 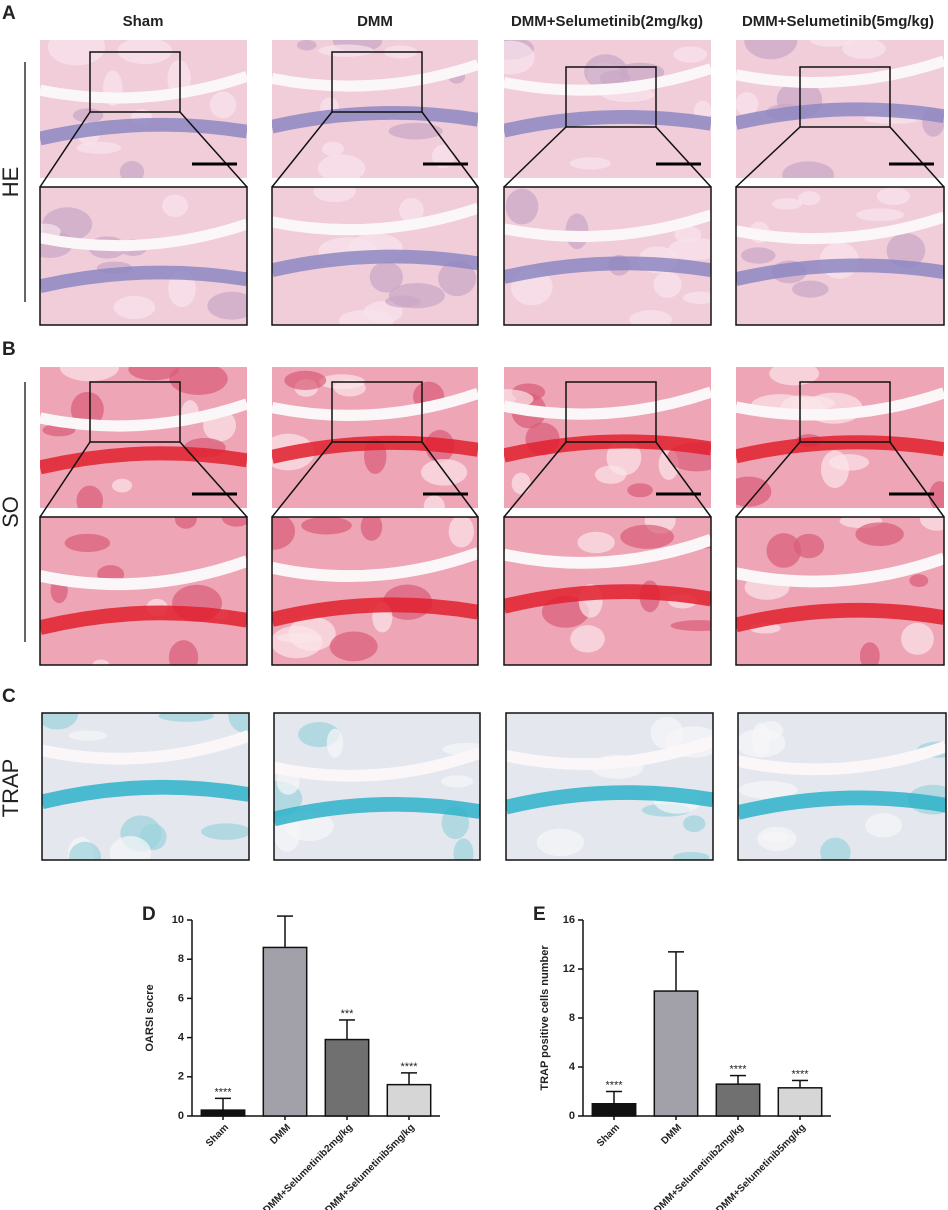 What do you see at coordinates (149, 914) in the screenshot?
I see `panel-label: D` at bounding box center [149, 914].